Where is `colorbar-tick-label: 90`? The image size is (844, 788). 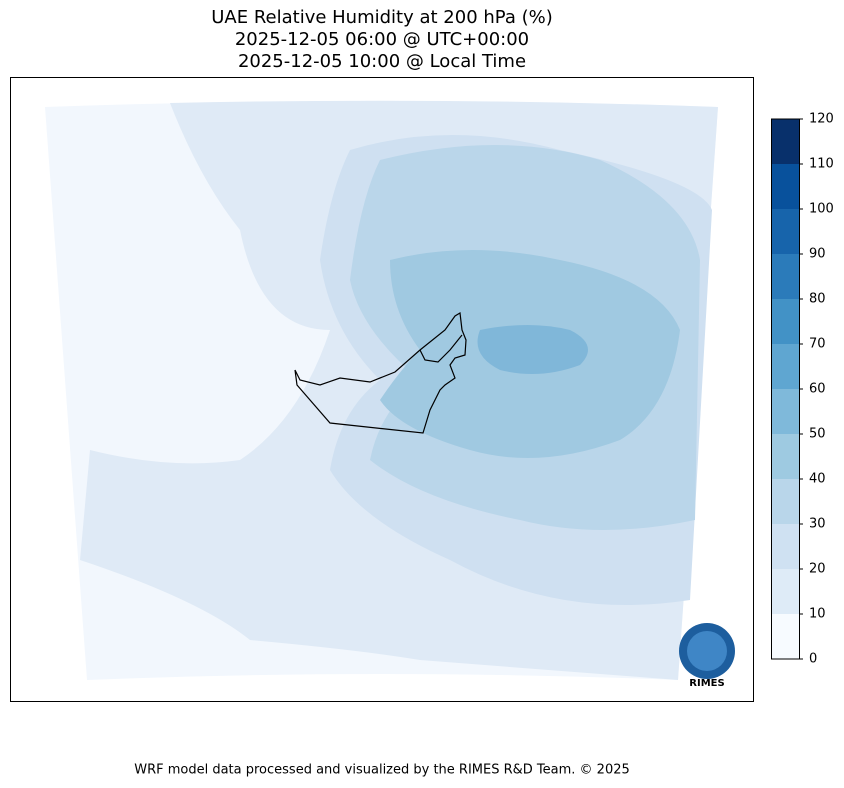 colorbar-tick-label: 90 is located at coordinates (817, 254).